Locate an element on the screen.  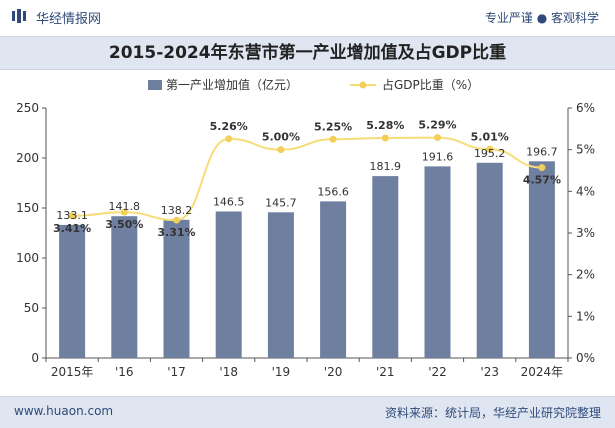
y-left-tick-label: 200 is located at coordinates (27, 158).